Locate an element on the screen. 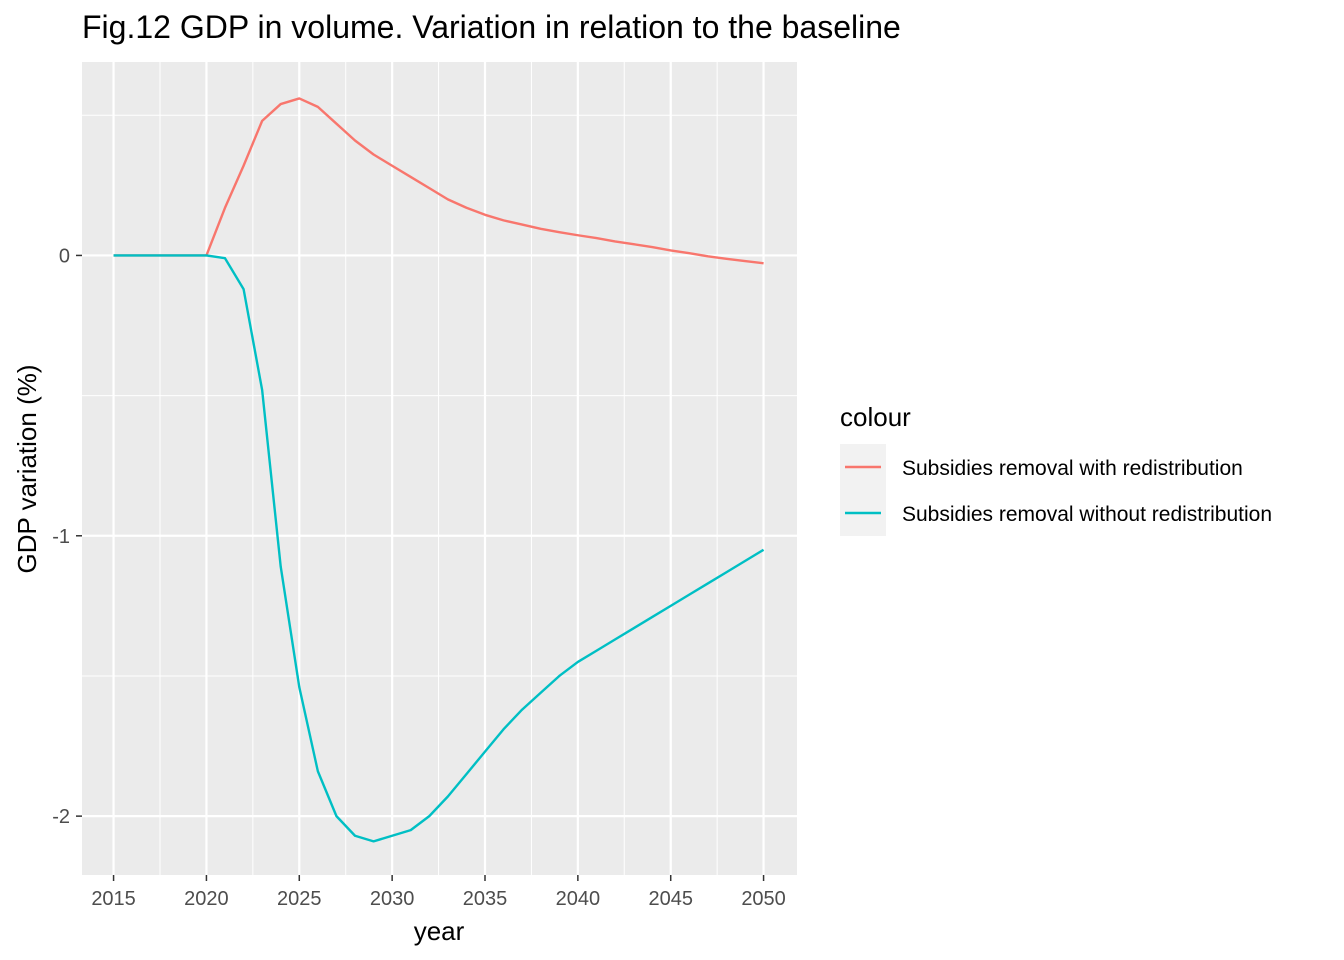 The image size is (1344, 960). y-tick-label: -1 is located at coordinates (61, 537).